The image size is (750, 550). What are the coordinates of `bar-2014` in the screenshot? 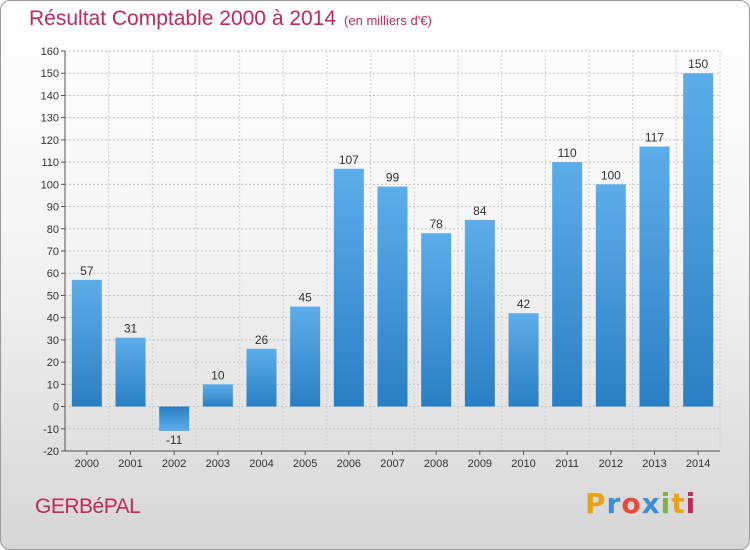 It's located at (698, 240).